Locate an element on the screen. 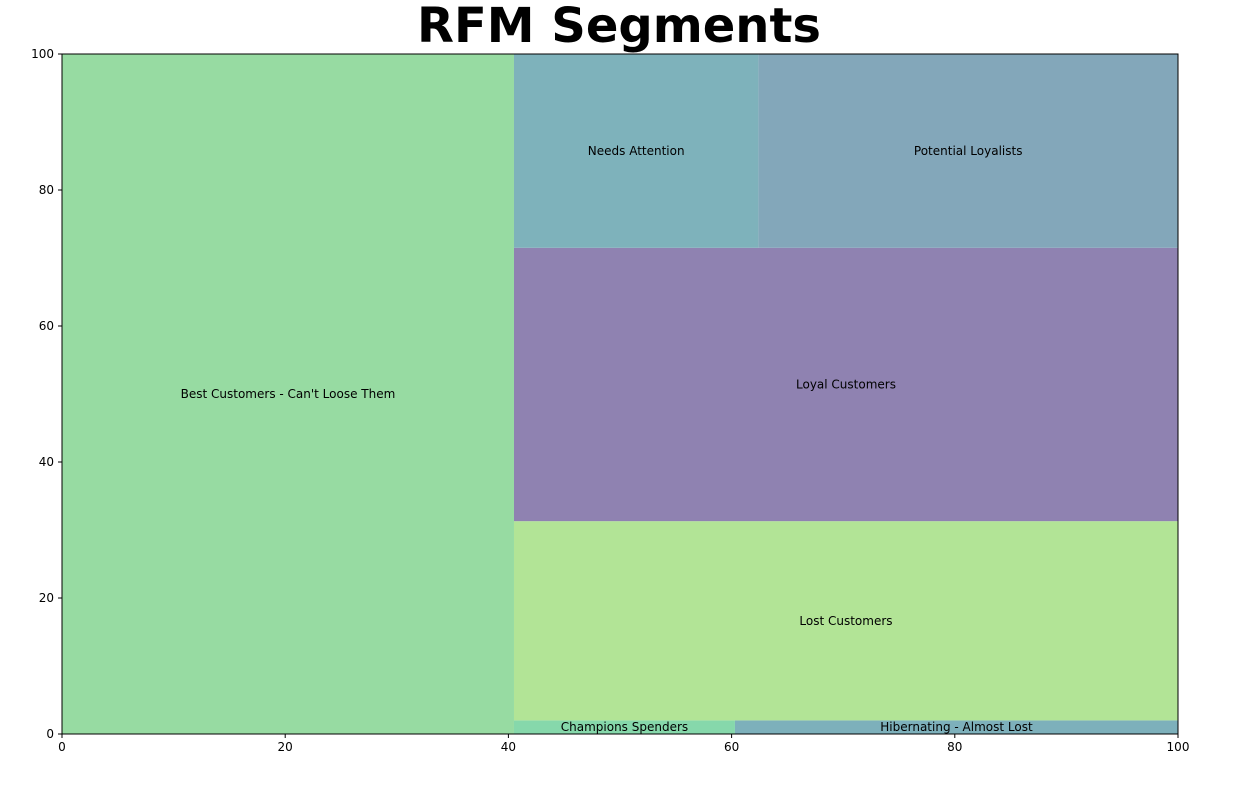  y-tick-label: 40 is located at coordinates (46, 462).